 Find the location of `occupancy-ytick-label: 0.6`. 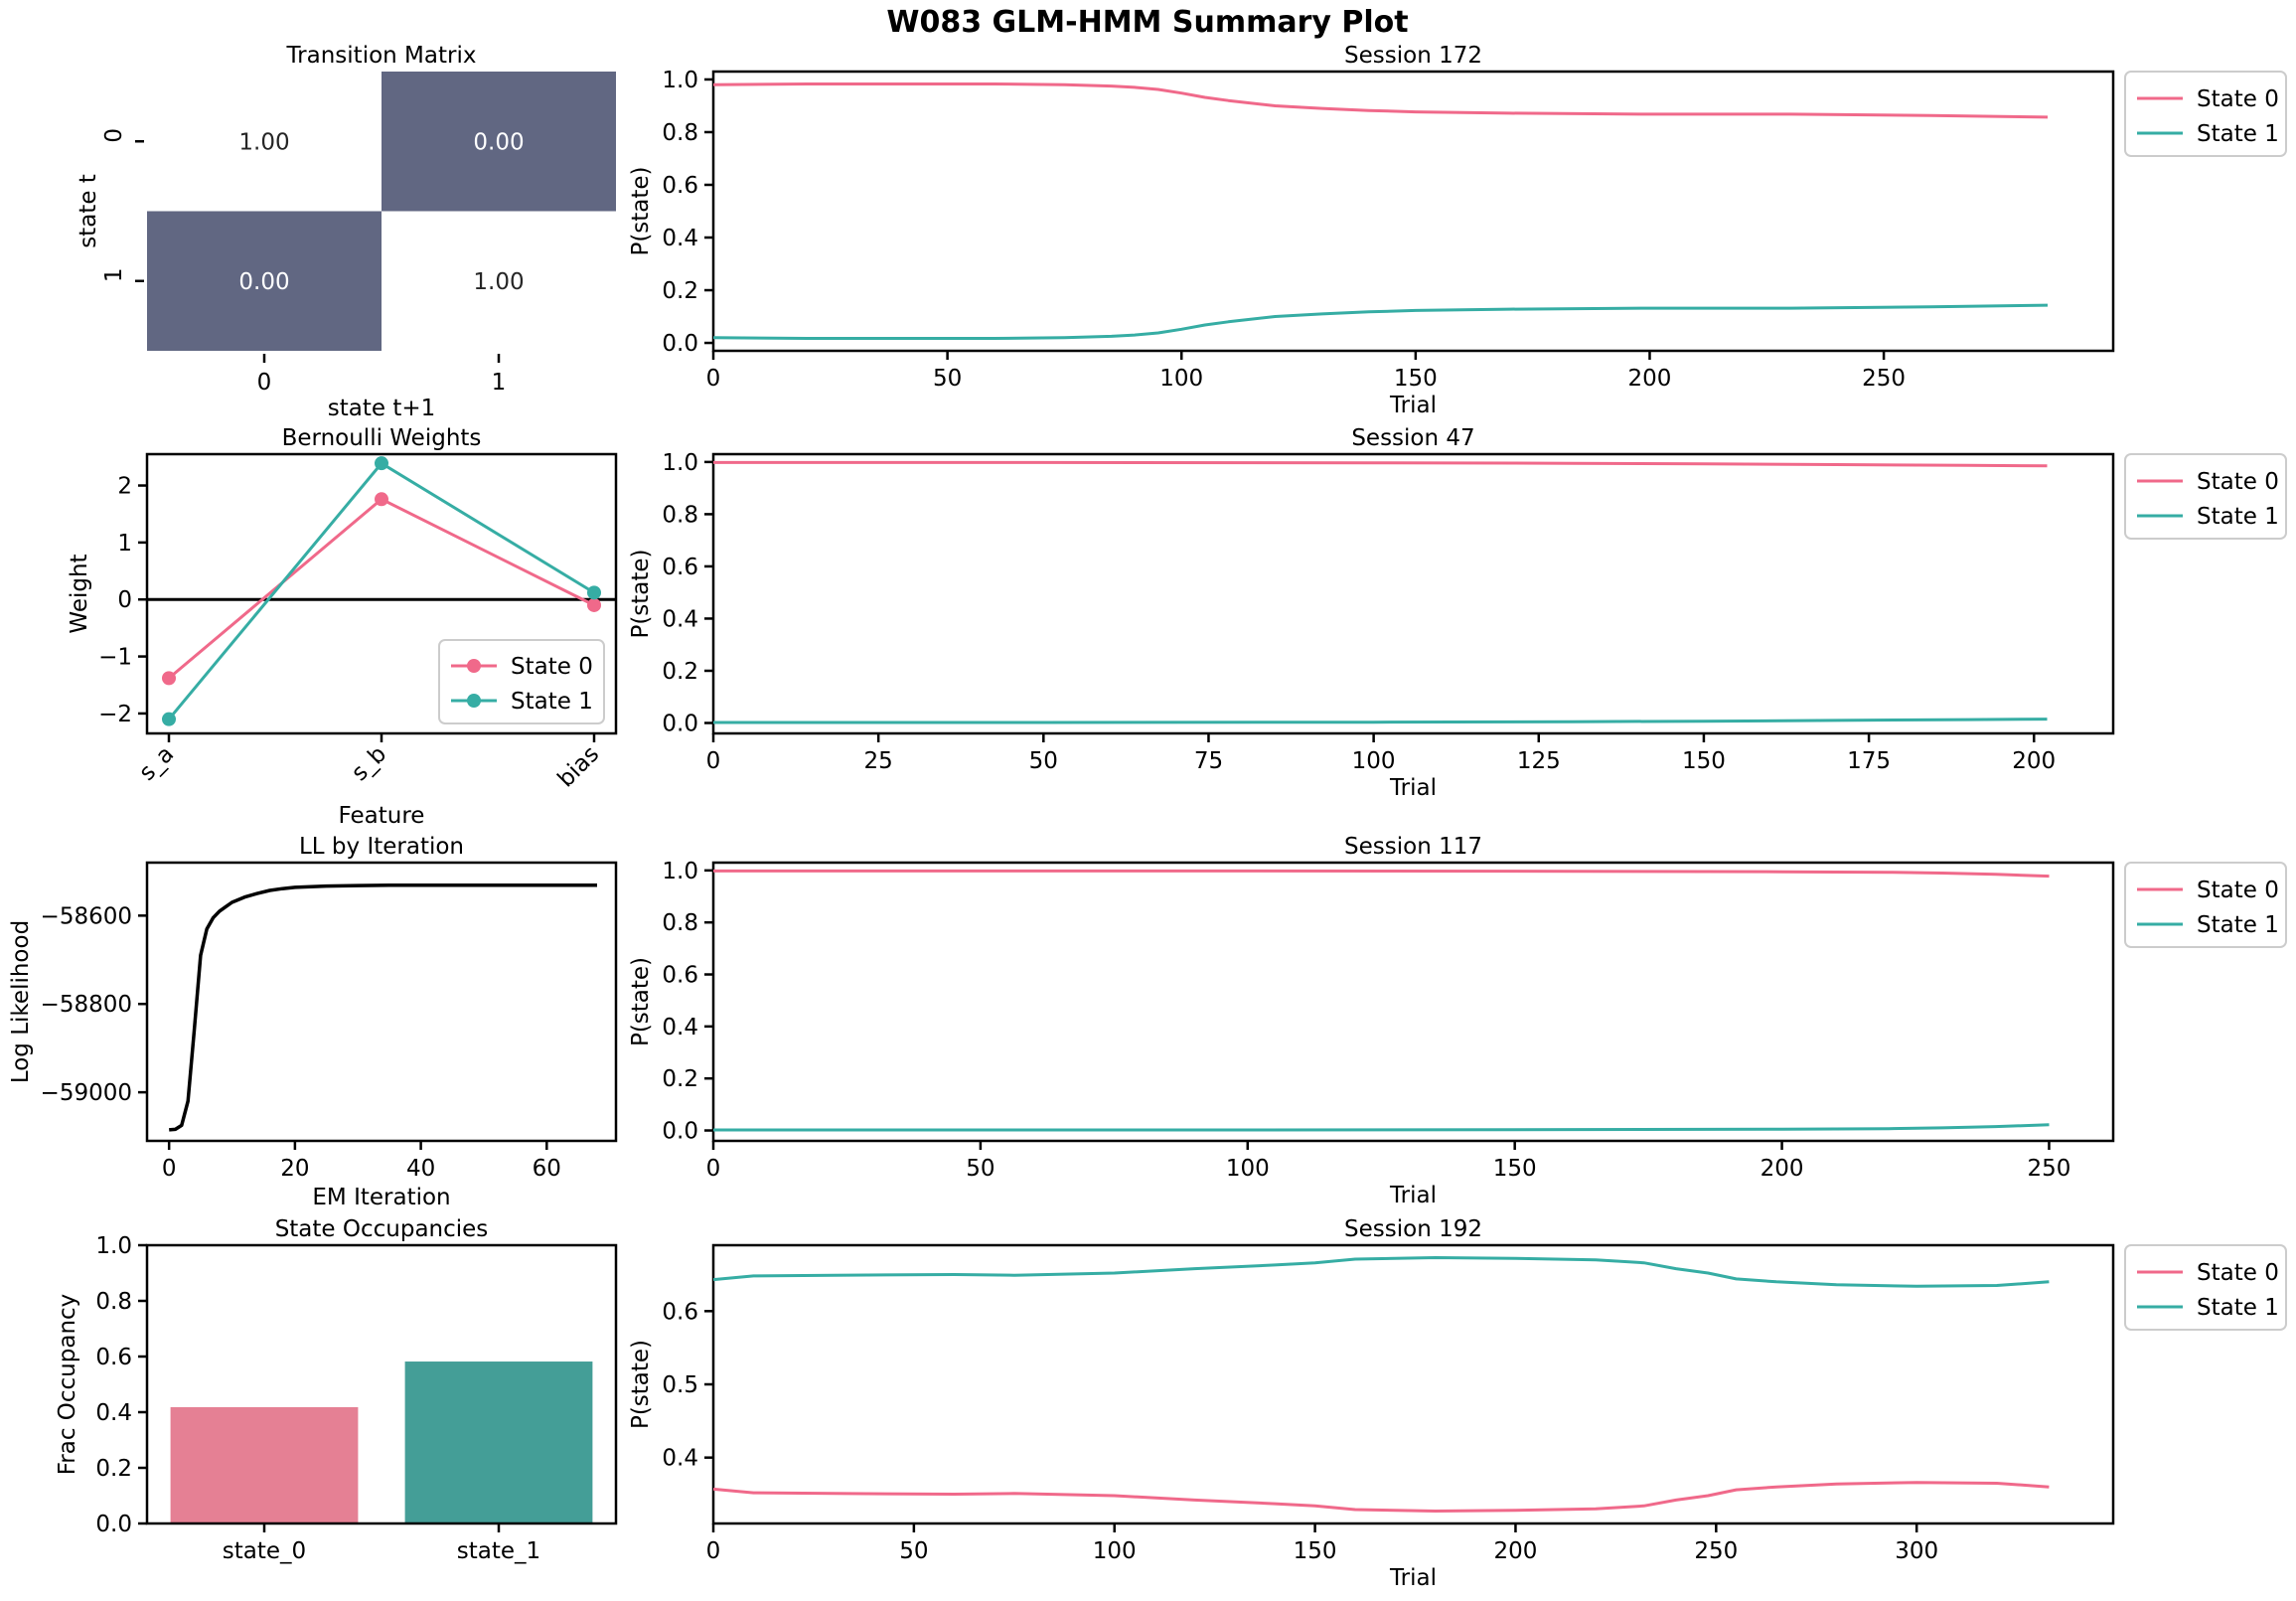

occupancy-ytick-label: 0.6 is located at coordinates (113, 1357).